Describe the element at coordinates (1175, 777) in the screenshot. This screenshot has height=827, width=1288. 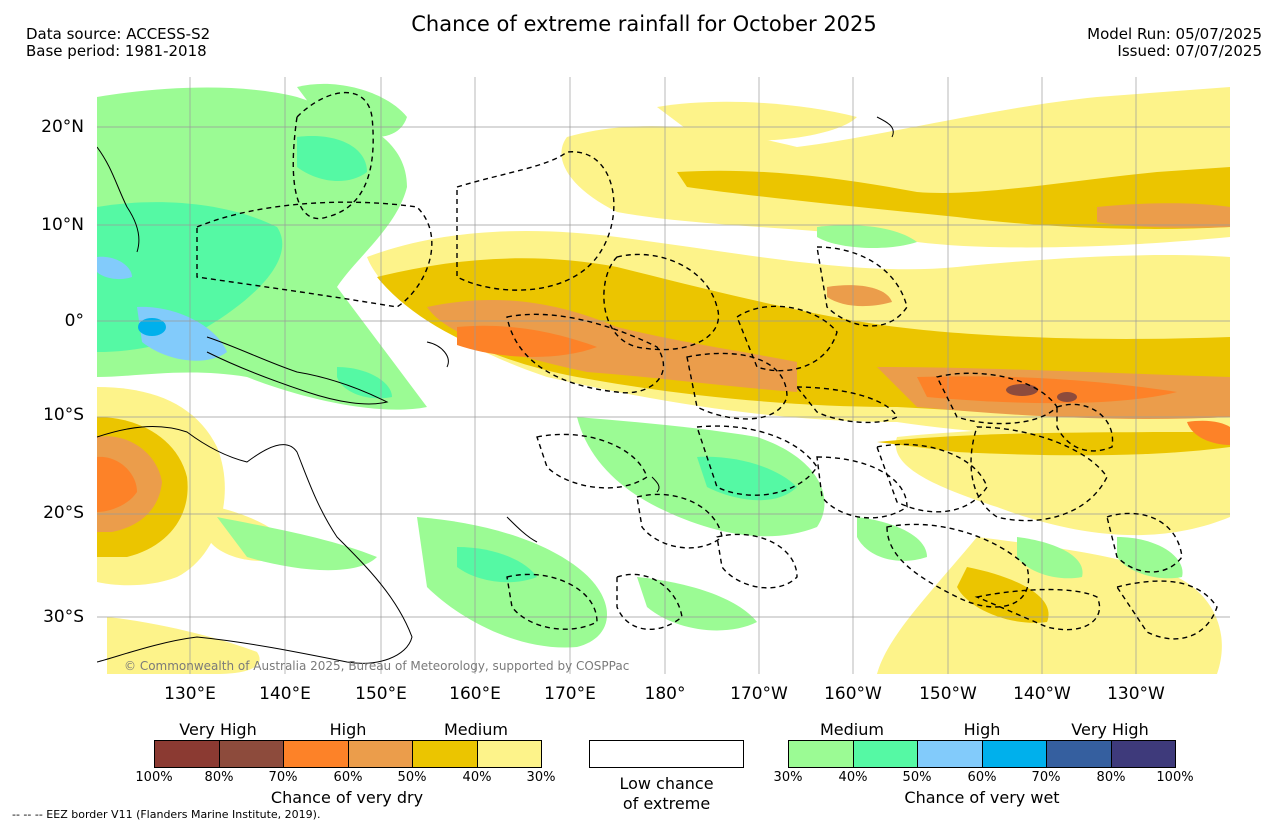
I see `wet-tick: 100%` at that location.